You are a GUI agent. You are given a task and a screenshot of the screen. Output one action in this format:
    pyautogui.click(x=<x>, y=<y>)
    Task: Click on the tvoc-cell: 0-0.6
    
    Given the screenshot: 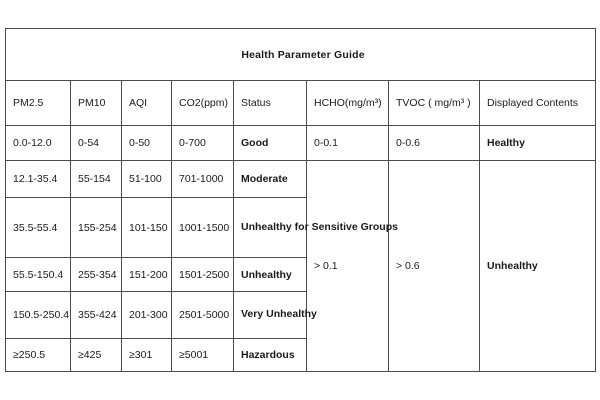 What is the action you would take?
    pyautogui.click(x=434, y=143)
    